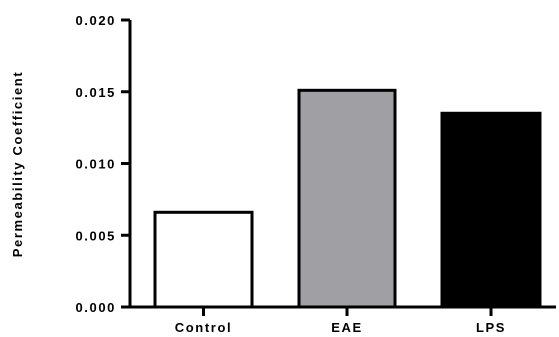 This screenshot has width=559, height=337. Describe the element at coordinates (17, 164) in the screenshot. I see `y-axis-title: Permeability Coefficient` at that location.